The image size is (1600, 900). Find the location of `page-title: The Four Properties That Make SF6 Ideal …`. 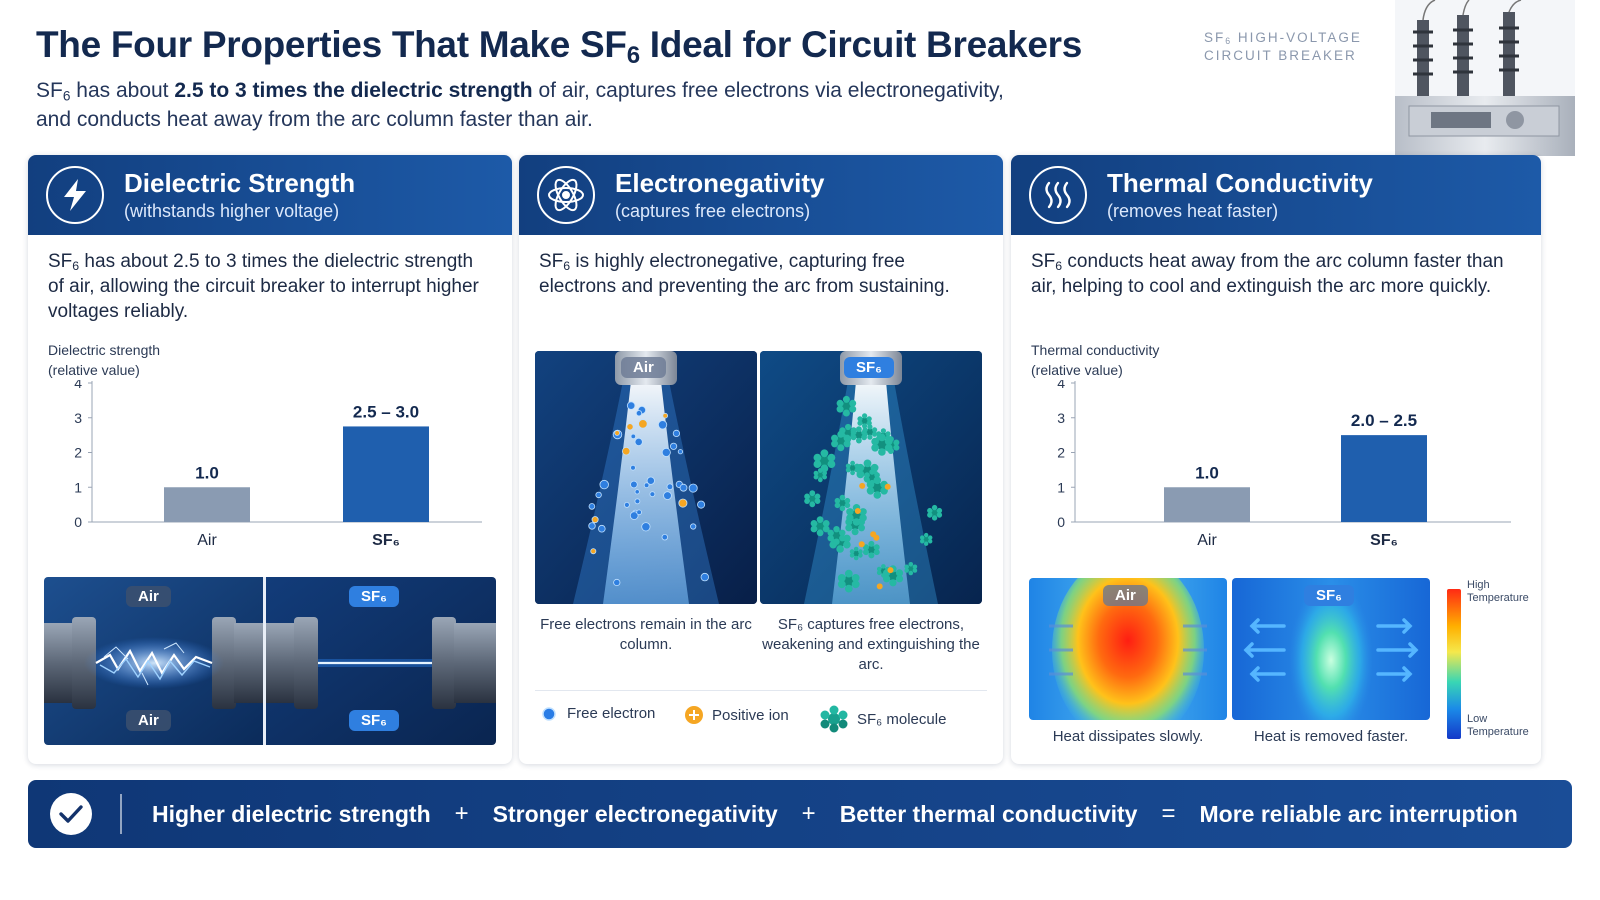

page-title: The Four Properties That Make SF6 Ideal … is located at coordinates (559, 46).